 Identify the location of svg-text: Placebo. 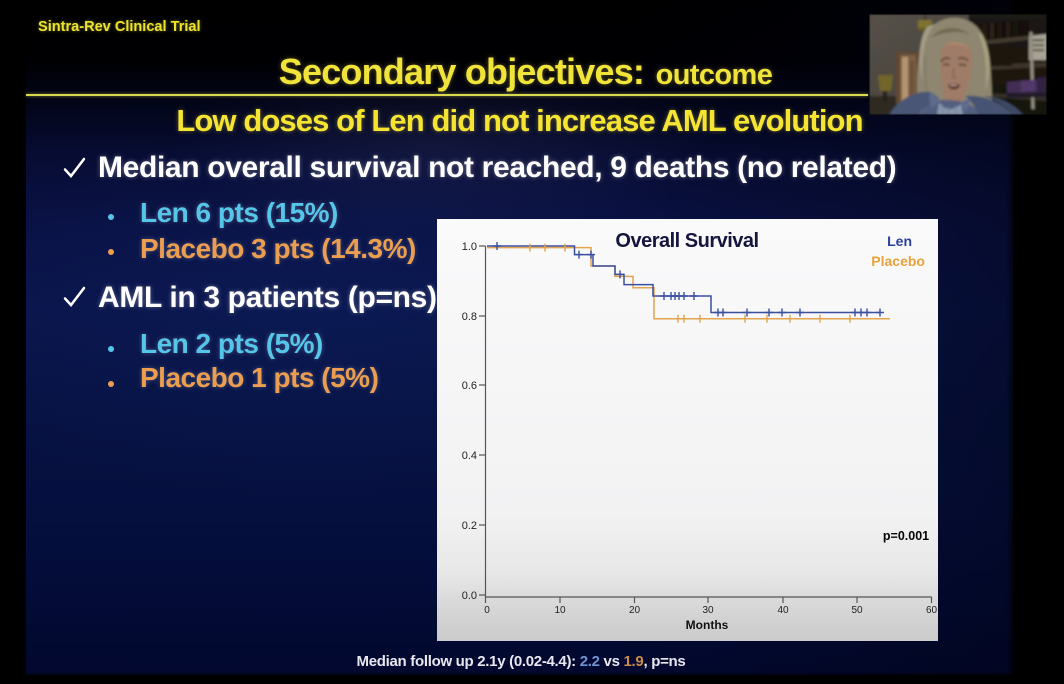
(898, 261).